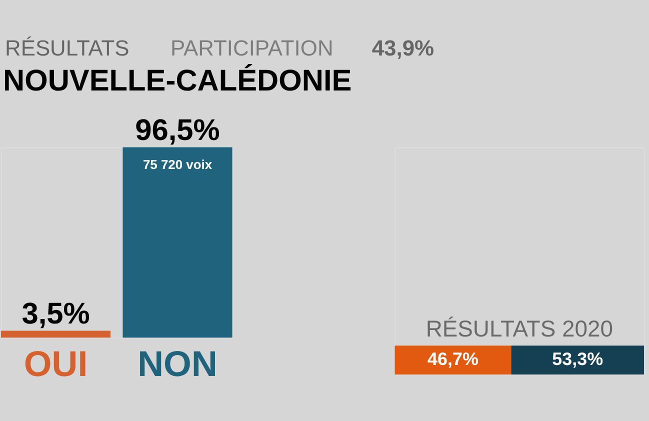 This screenshot has width=649, height=421. What do you see at coordinates (578, 359) in the screenshot?
I see `data-label: 53,3%` at bounding box center [578, 359].